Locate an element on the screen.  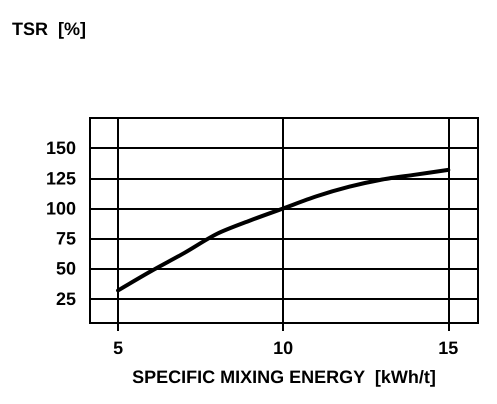
x-tick-label: 5 is located at coordinates (118, 348).